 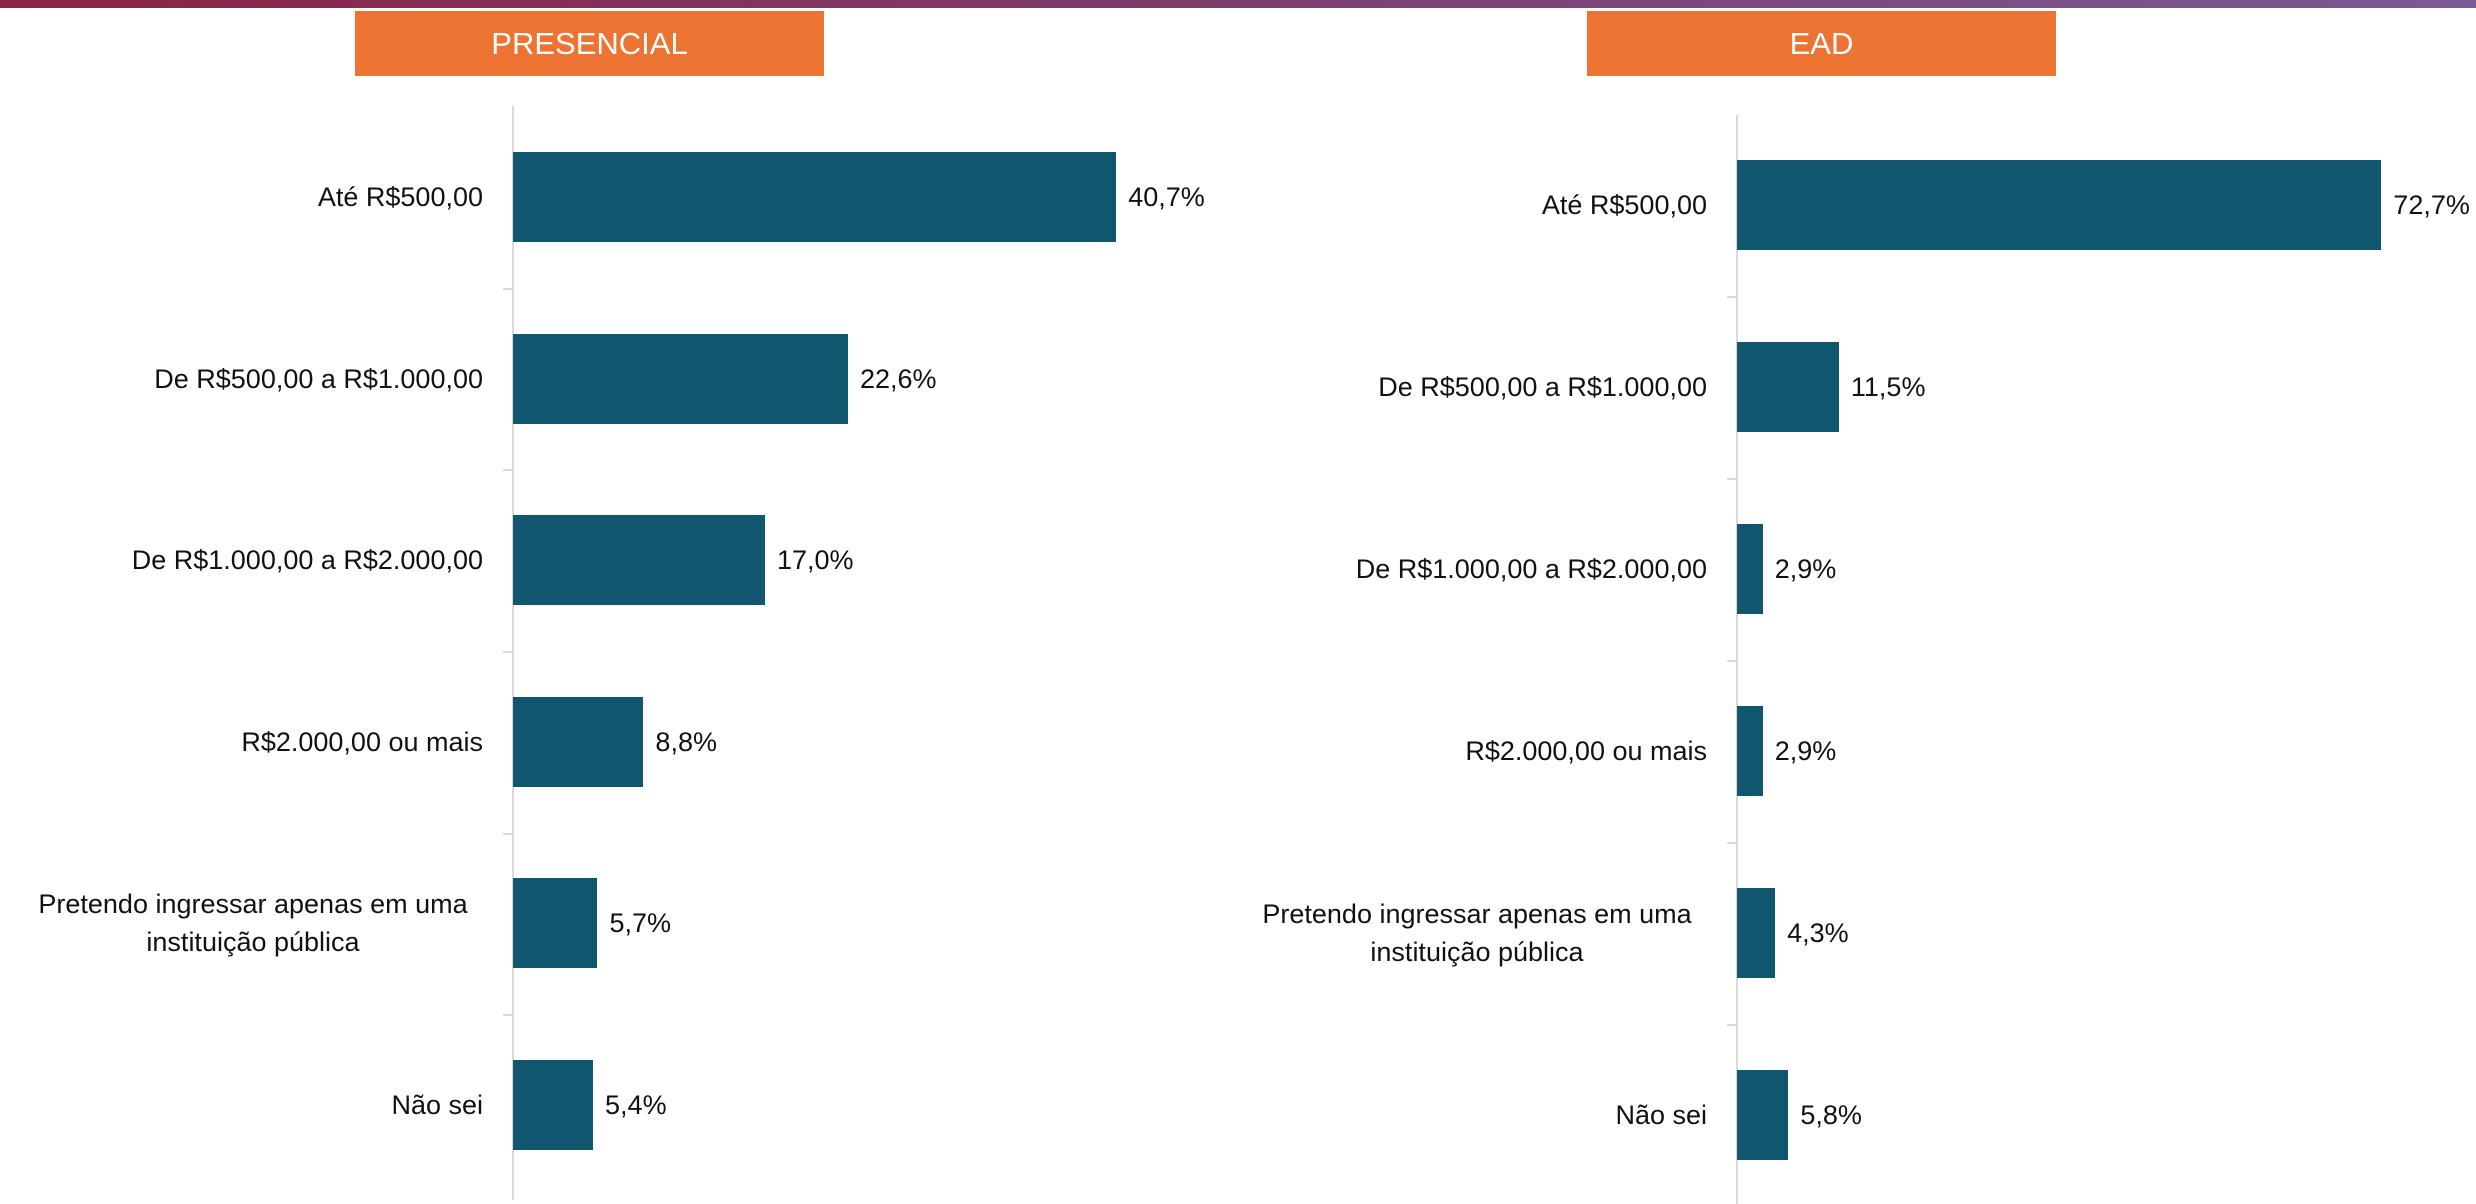 What do you see at coordinates (686, 741) in the screenshot?
I see `value-label: 8,8%` at bounding box center [686, 741].